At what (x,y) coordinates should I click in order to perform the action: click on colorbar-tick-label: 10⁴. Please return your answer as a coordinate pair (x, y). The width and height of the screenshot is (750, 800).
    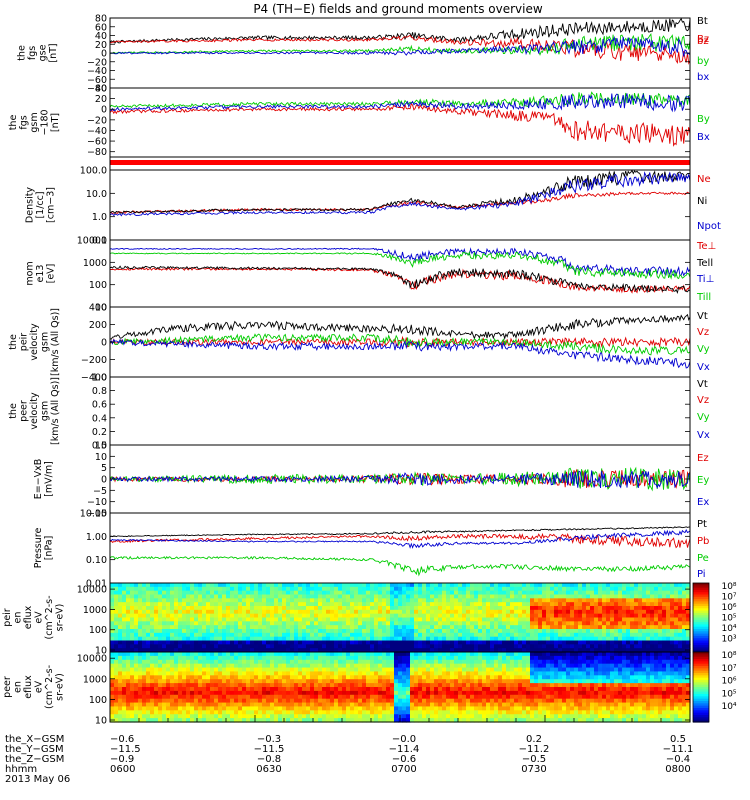
    Looking at the image, I should click on (728, 629).